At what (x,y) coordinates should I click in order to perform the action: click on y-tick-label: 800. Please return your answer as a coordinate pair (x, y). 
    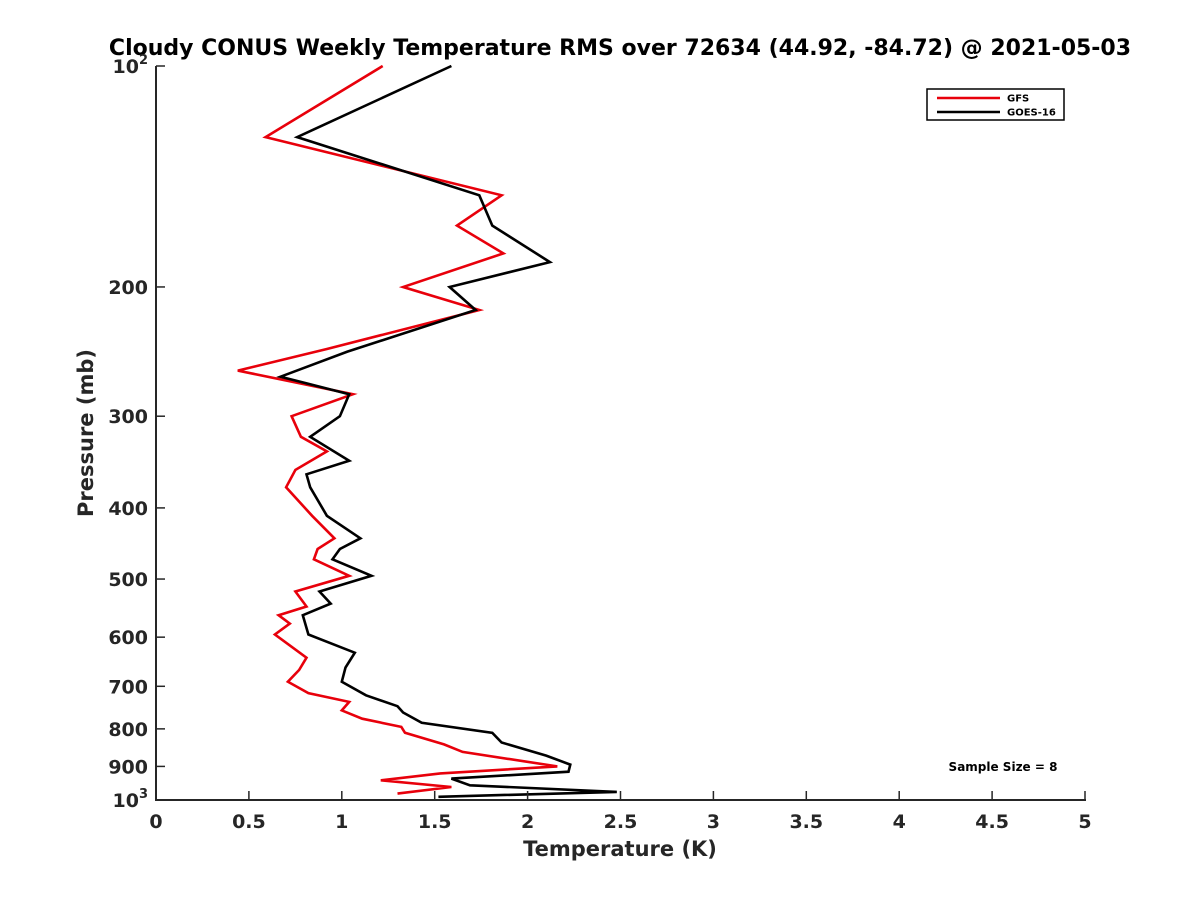
    Looking at the image, I should click on (128, 730).